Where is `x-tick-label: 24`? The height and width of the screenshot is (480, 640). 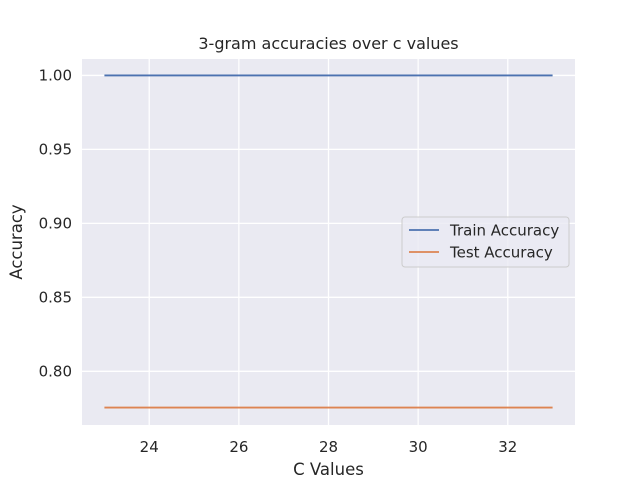 x-tick-label: 24 is located at coordinates (149, 447).